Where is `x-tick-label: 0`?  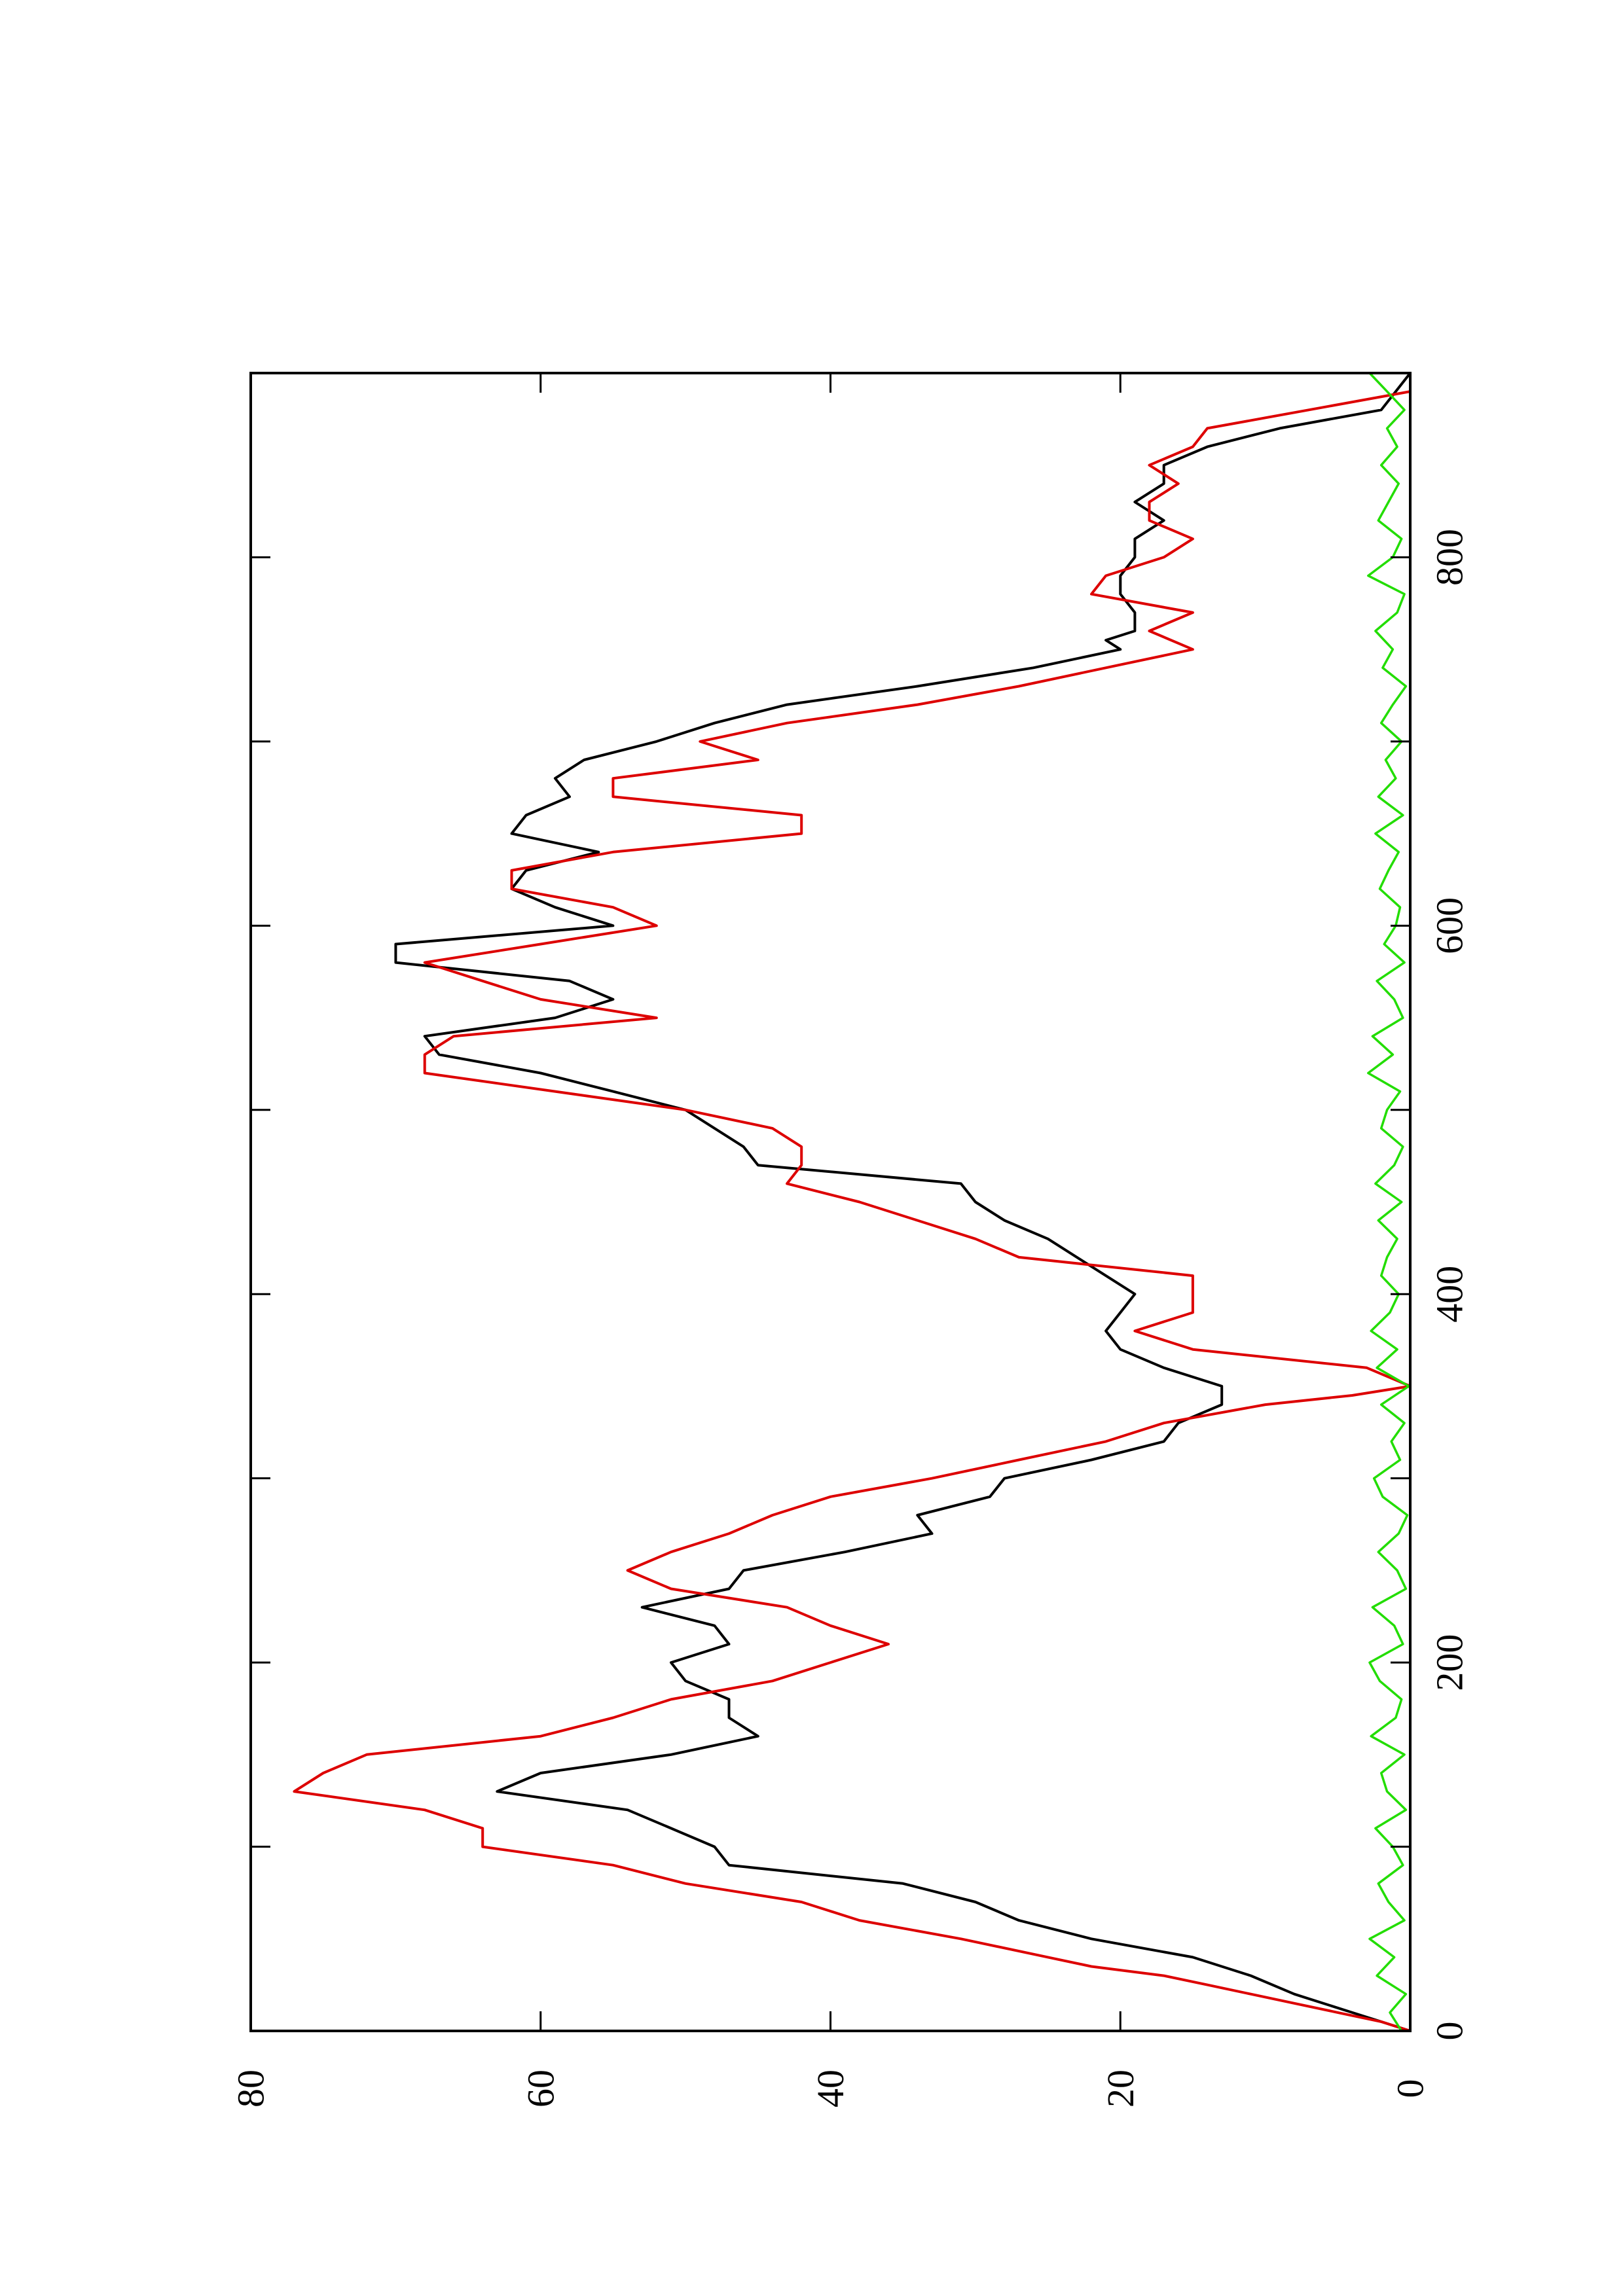 x-tick-label: 0 is located at coordinates (1450, 2031).